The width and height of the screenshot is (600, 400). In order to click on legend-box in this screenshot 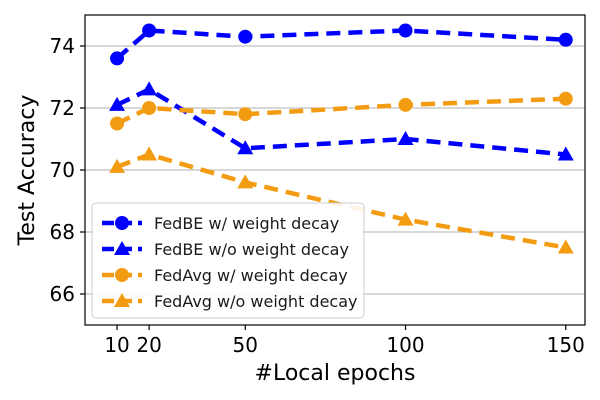, I will do `click(228, 260)`.